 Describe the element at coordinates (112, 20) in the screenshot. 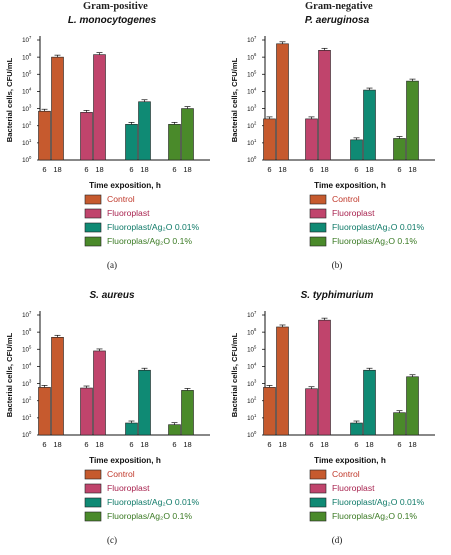

I see `chart-title: L. monocytogenes` at that location.